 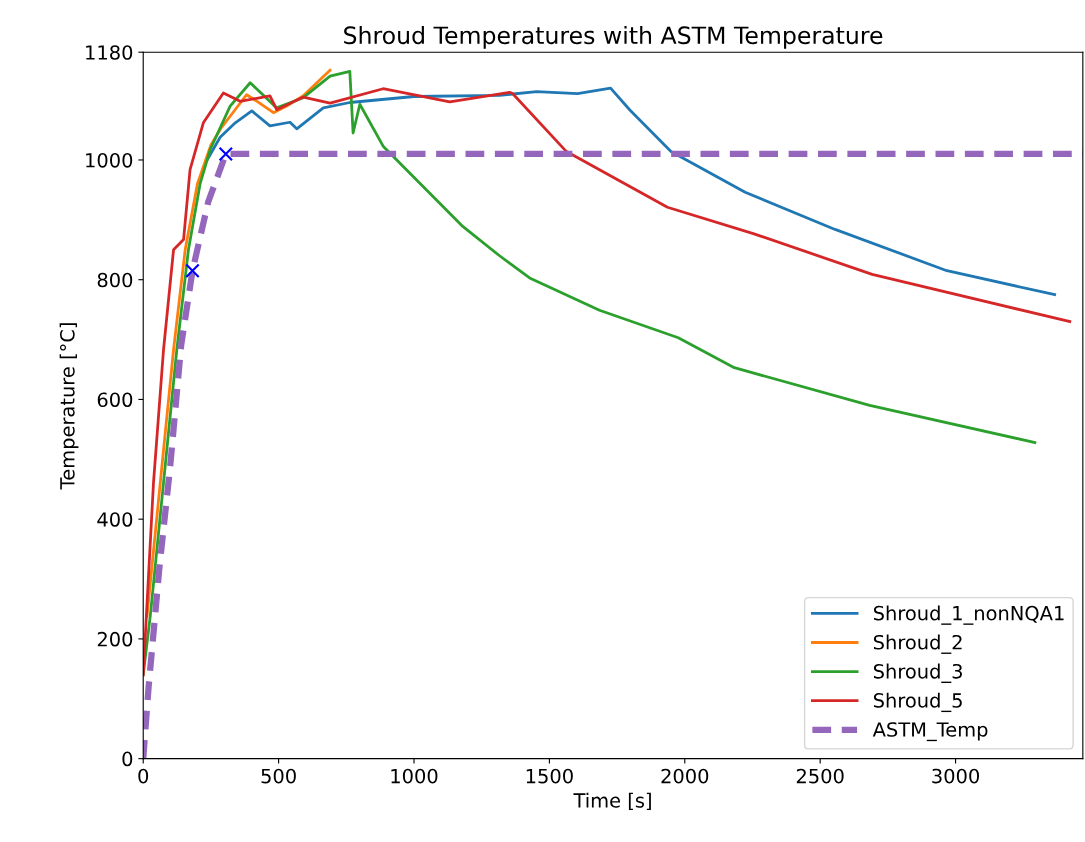 I want to click on x-tick-label: 3000, so click(x=956, y=776).